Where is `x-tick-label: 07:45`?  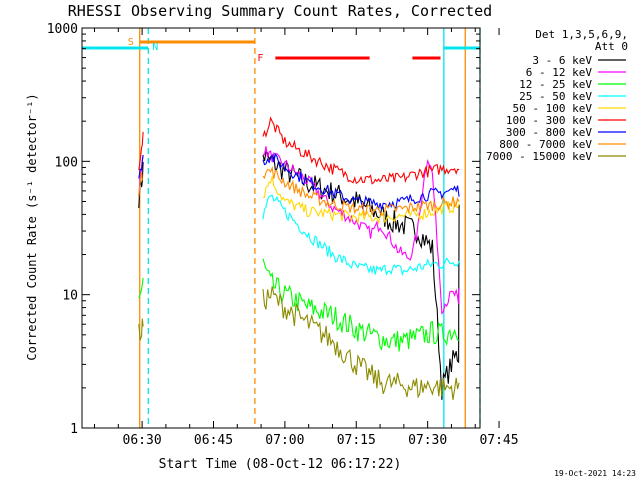 x-tick-label: 07:45 is located at coordinates (498, 440).